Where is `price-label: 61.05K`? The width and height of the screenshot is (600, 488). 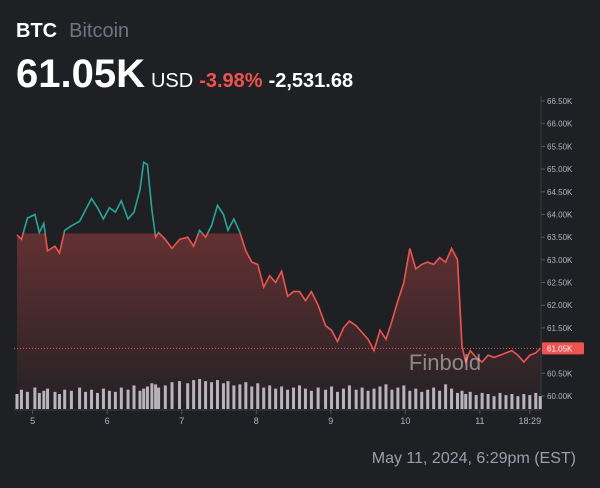
price-label: 61.05K is located at coordinates (560, 348).